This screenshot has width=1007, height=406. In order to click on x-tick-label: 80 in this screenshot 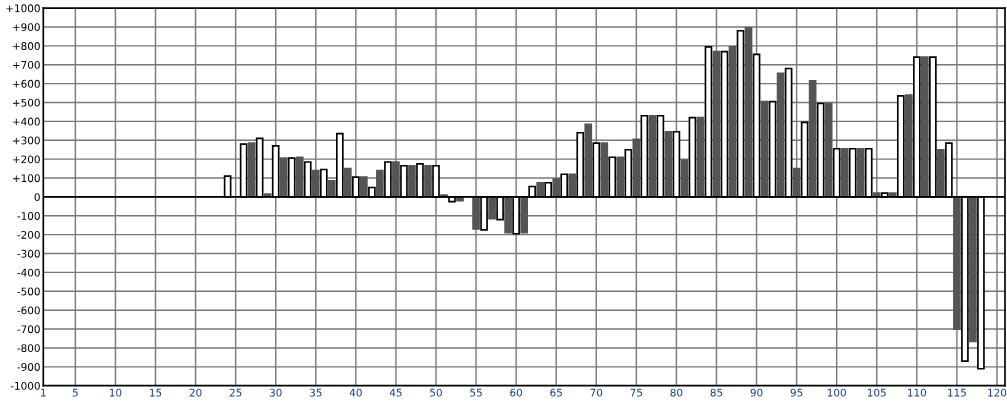, I will do `click(676, 392)`.